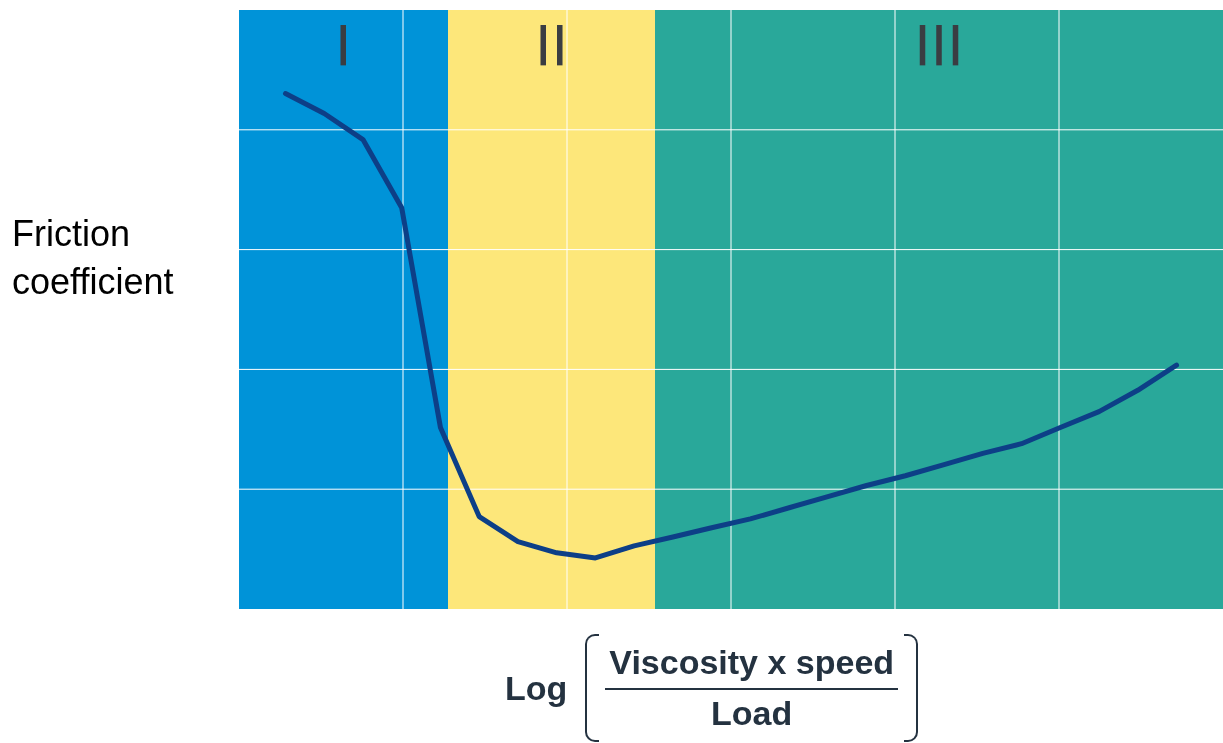 The image size is (1223, 743). What do you see at coordinates (752, 666) in the screenshot?
I see `text: Viscosity x speed` at bounding box center [752, 666].